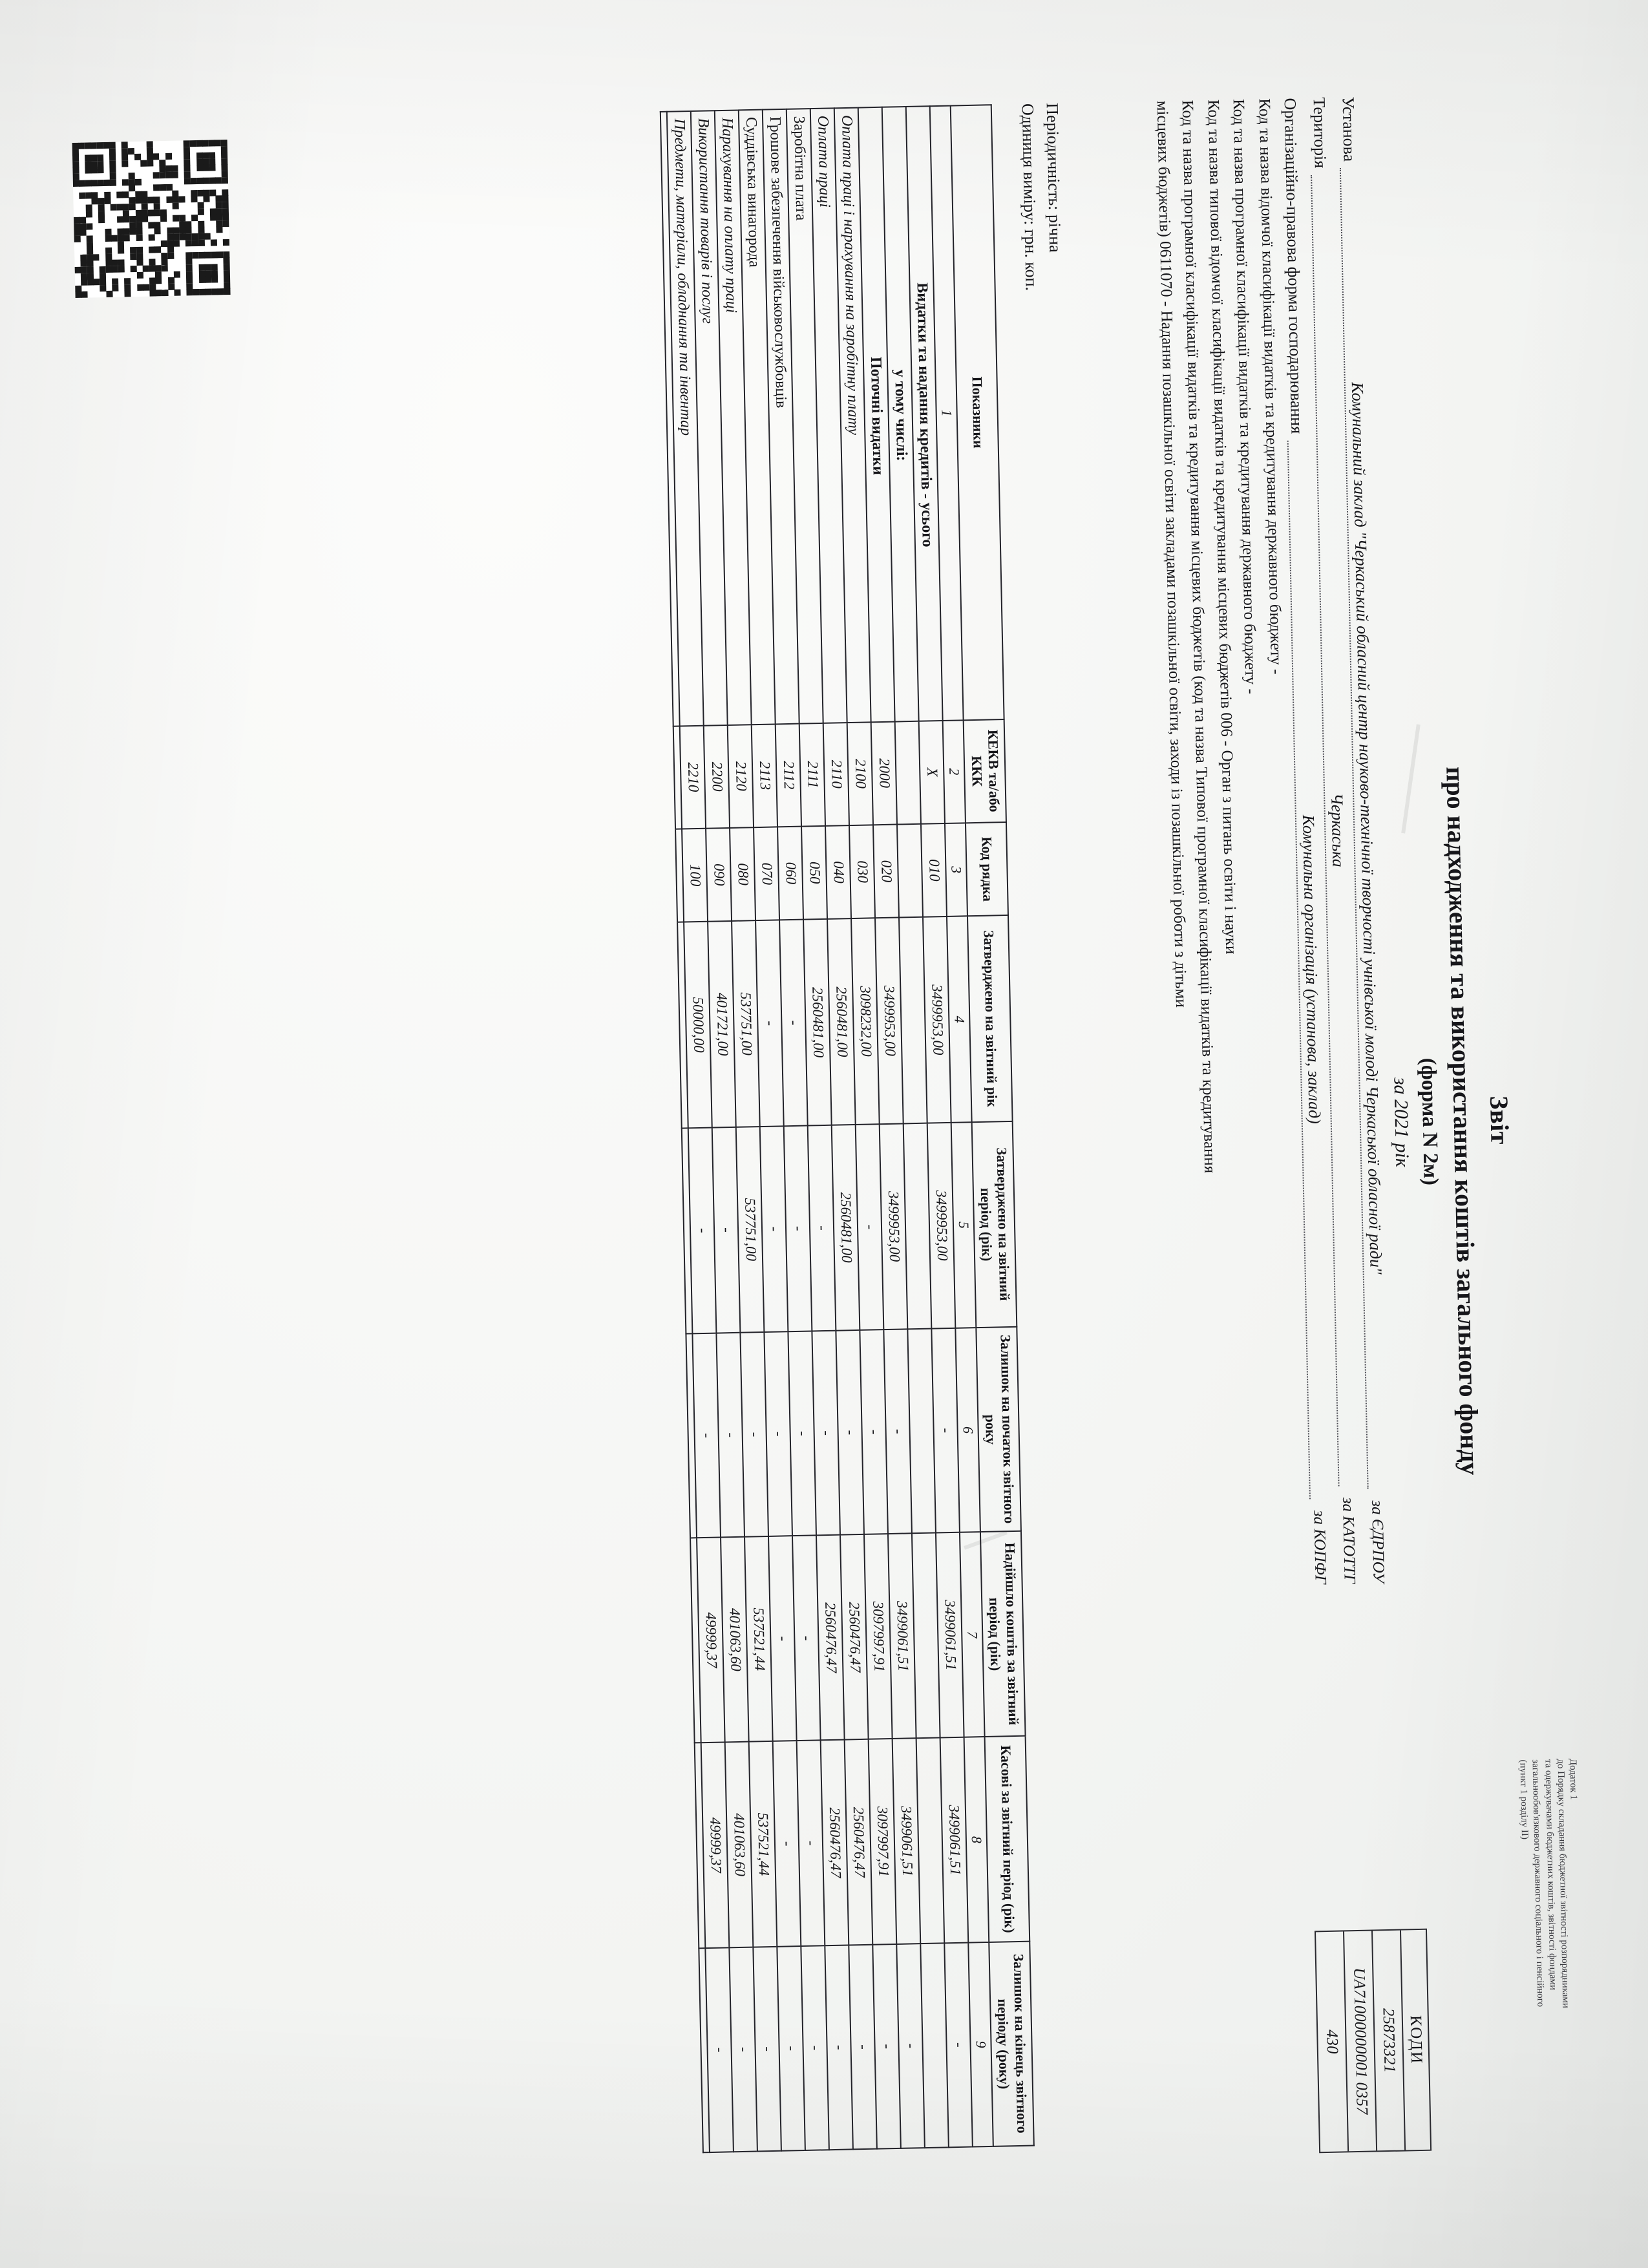  Describe the element at coordinates (836, 774) in the screenshot. I see `row-kekv: 2110` at that location.